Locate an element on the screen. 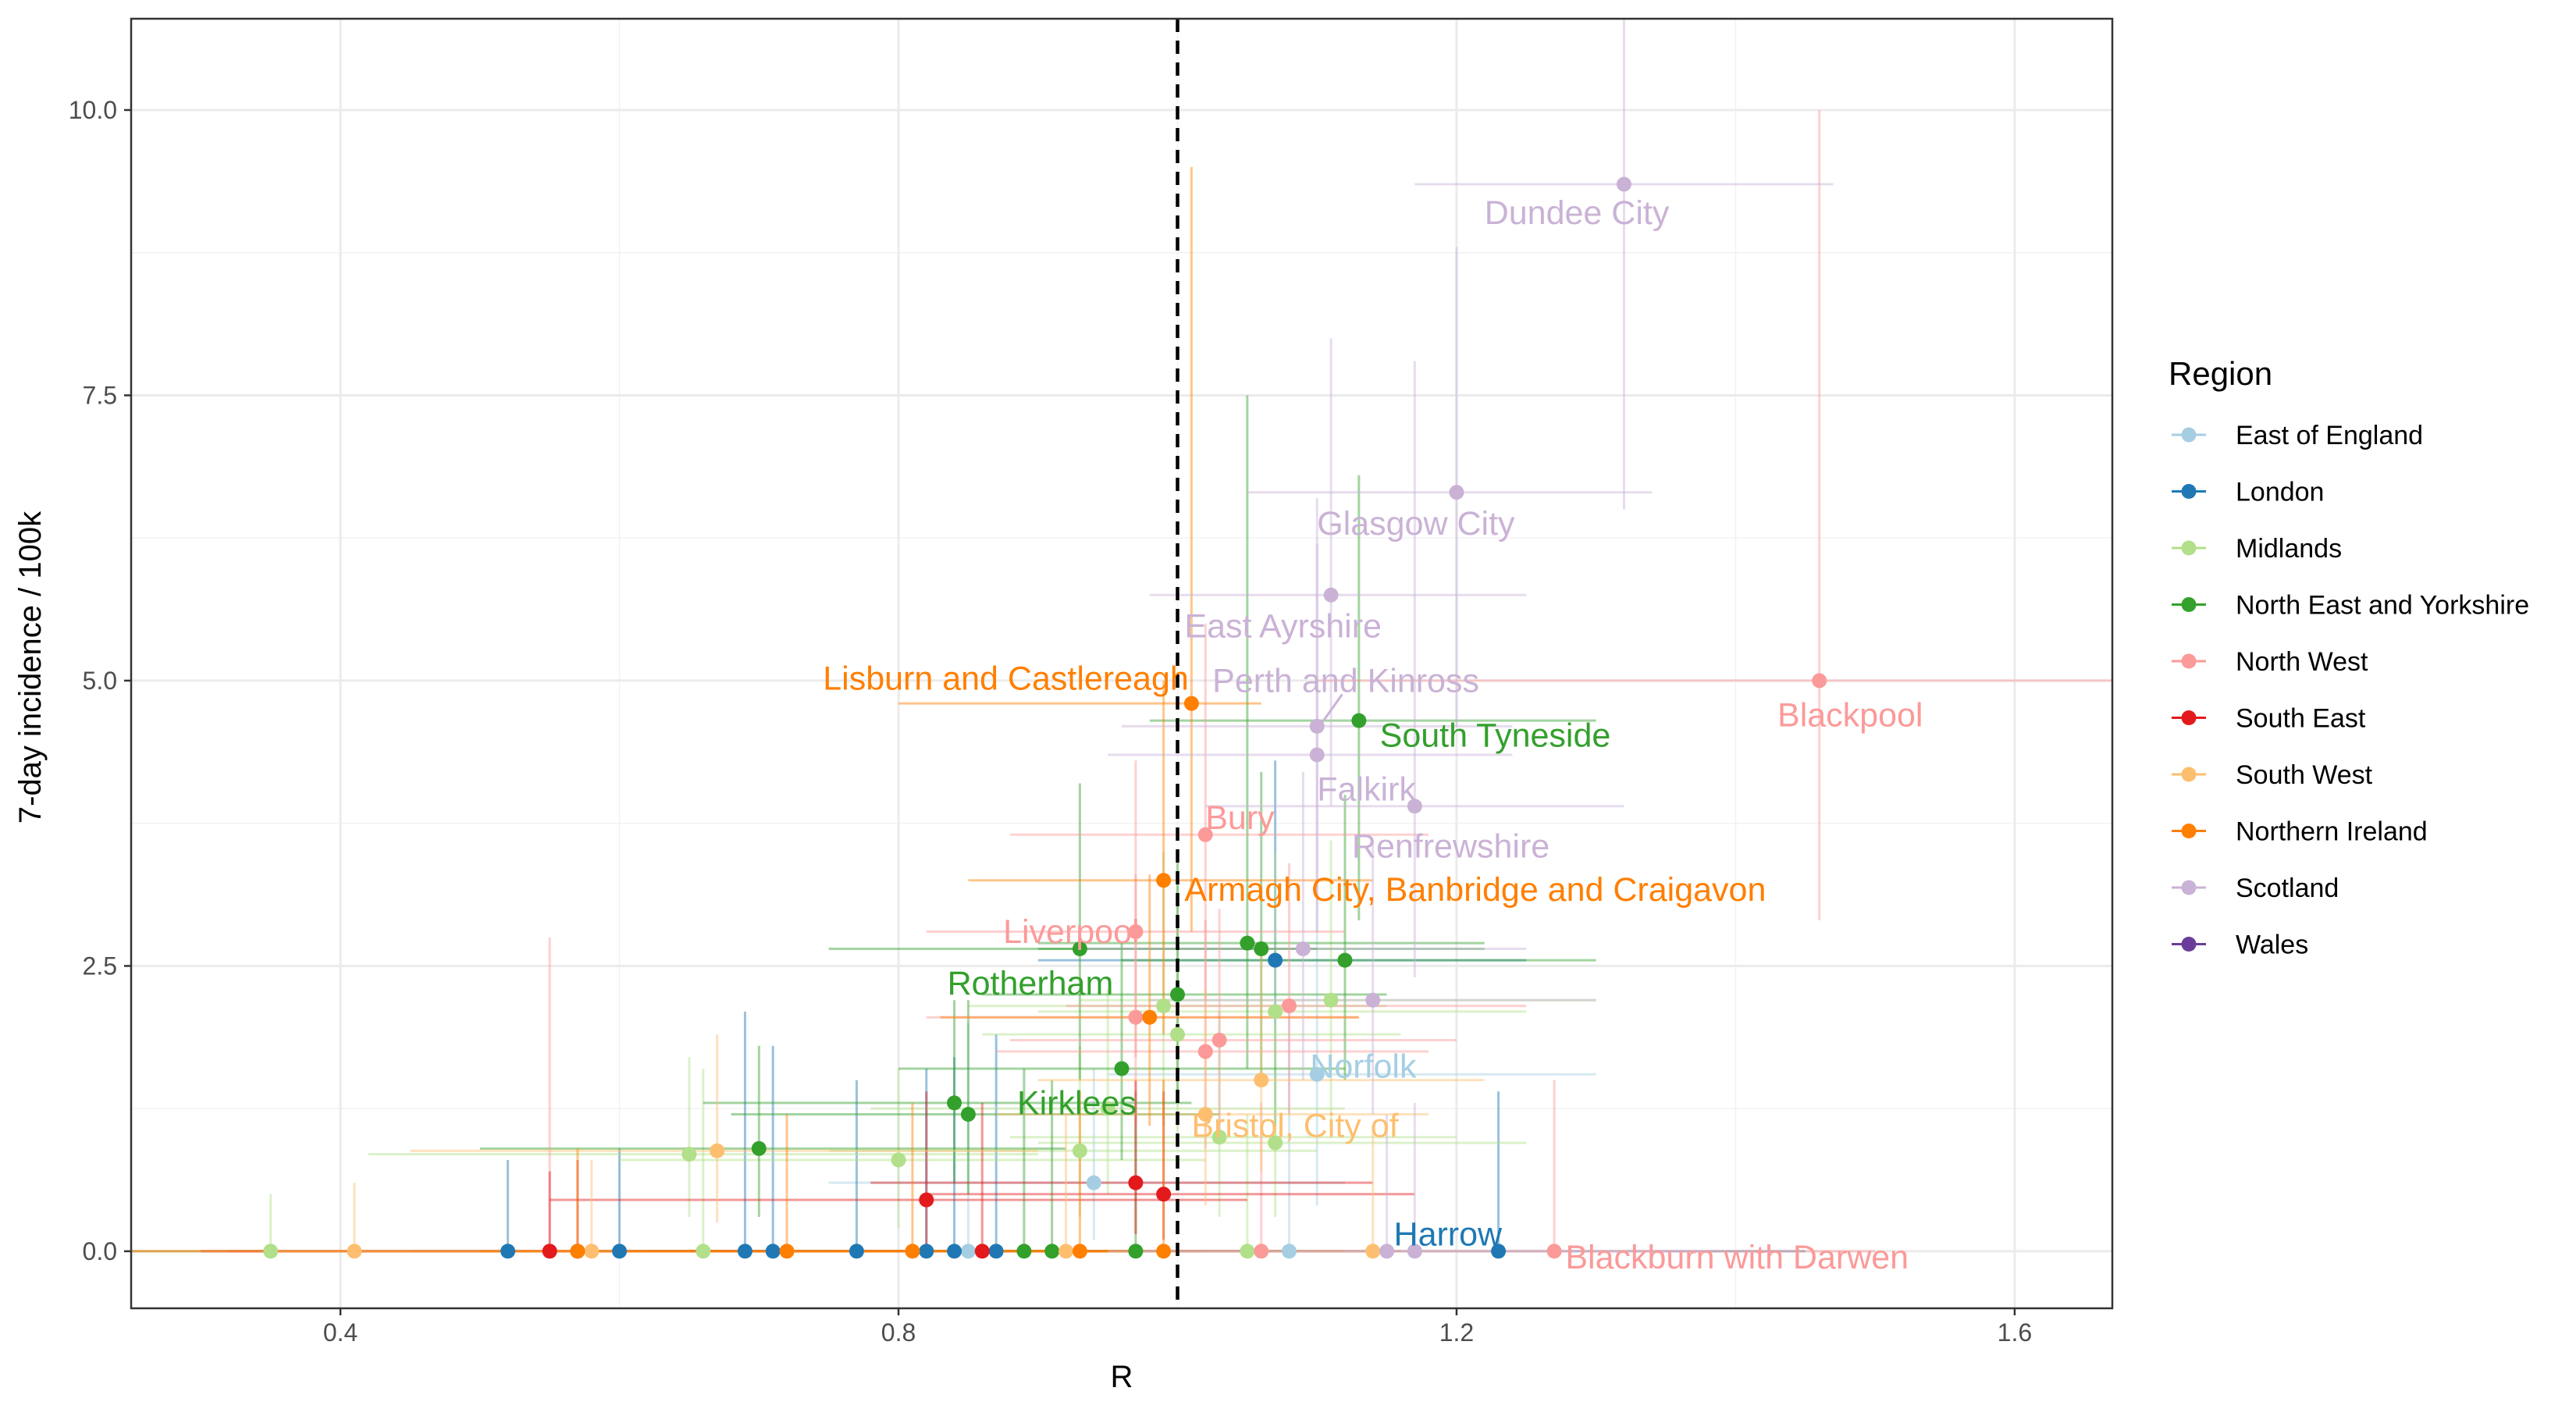  legend-label: London is located at coordinates (2280, 492).